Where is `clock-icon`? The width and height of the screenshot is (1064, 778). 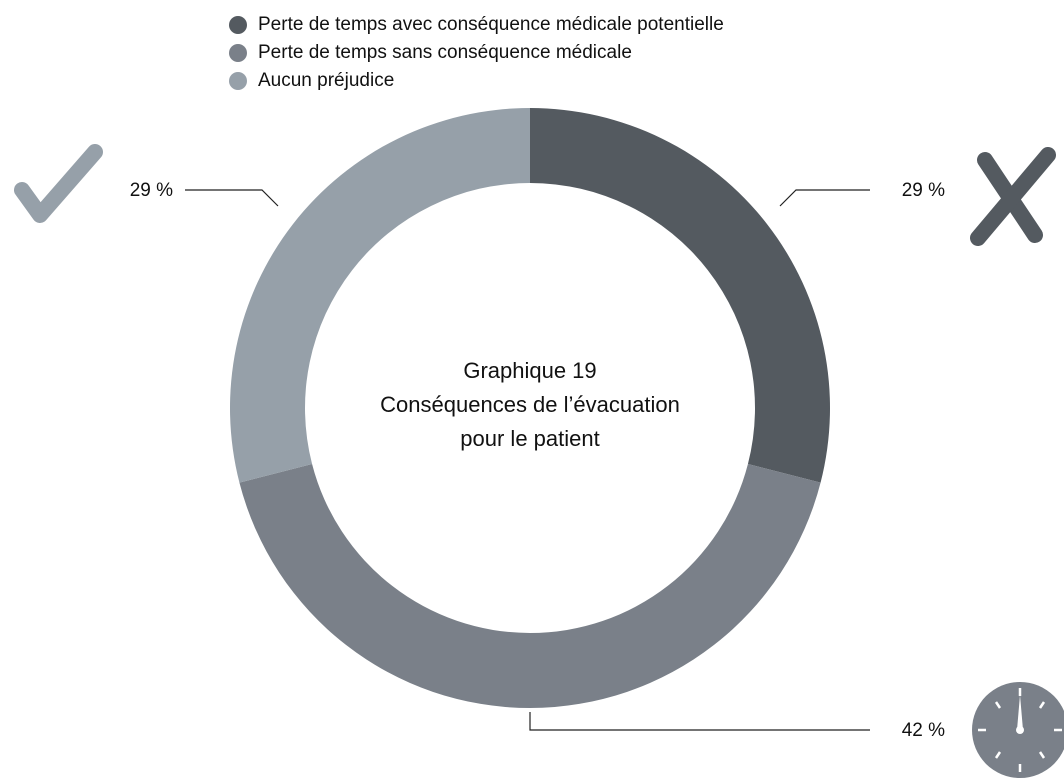 clock-icon is located at coordinates (1018, 730).